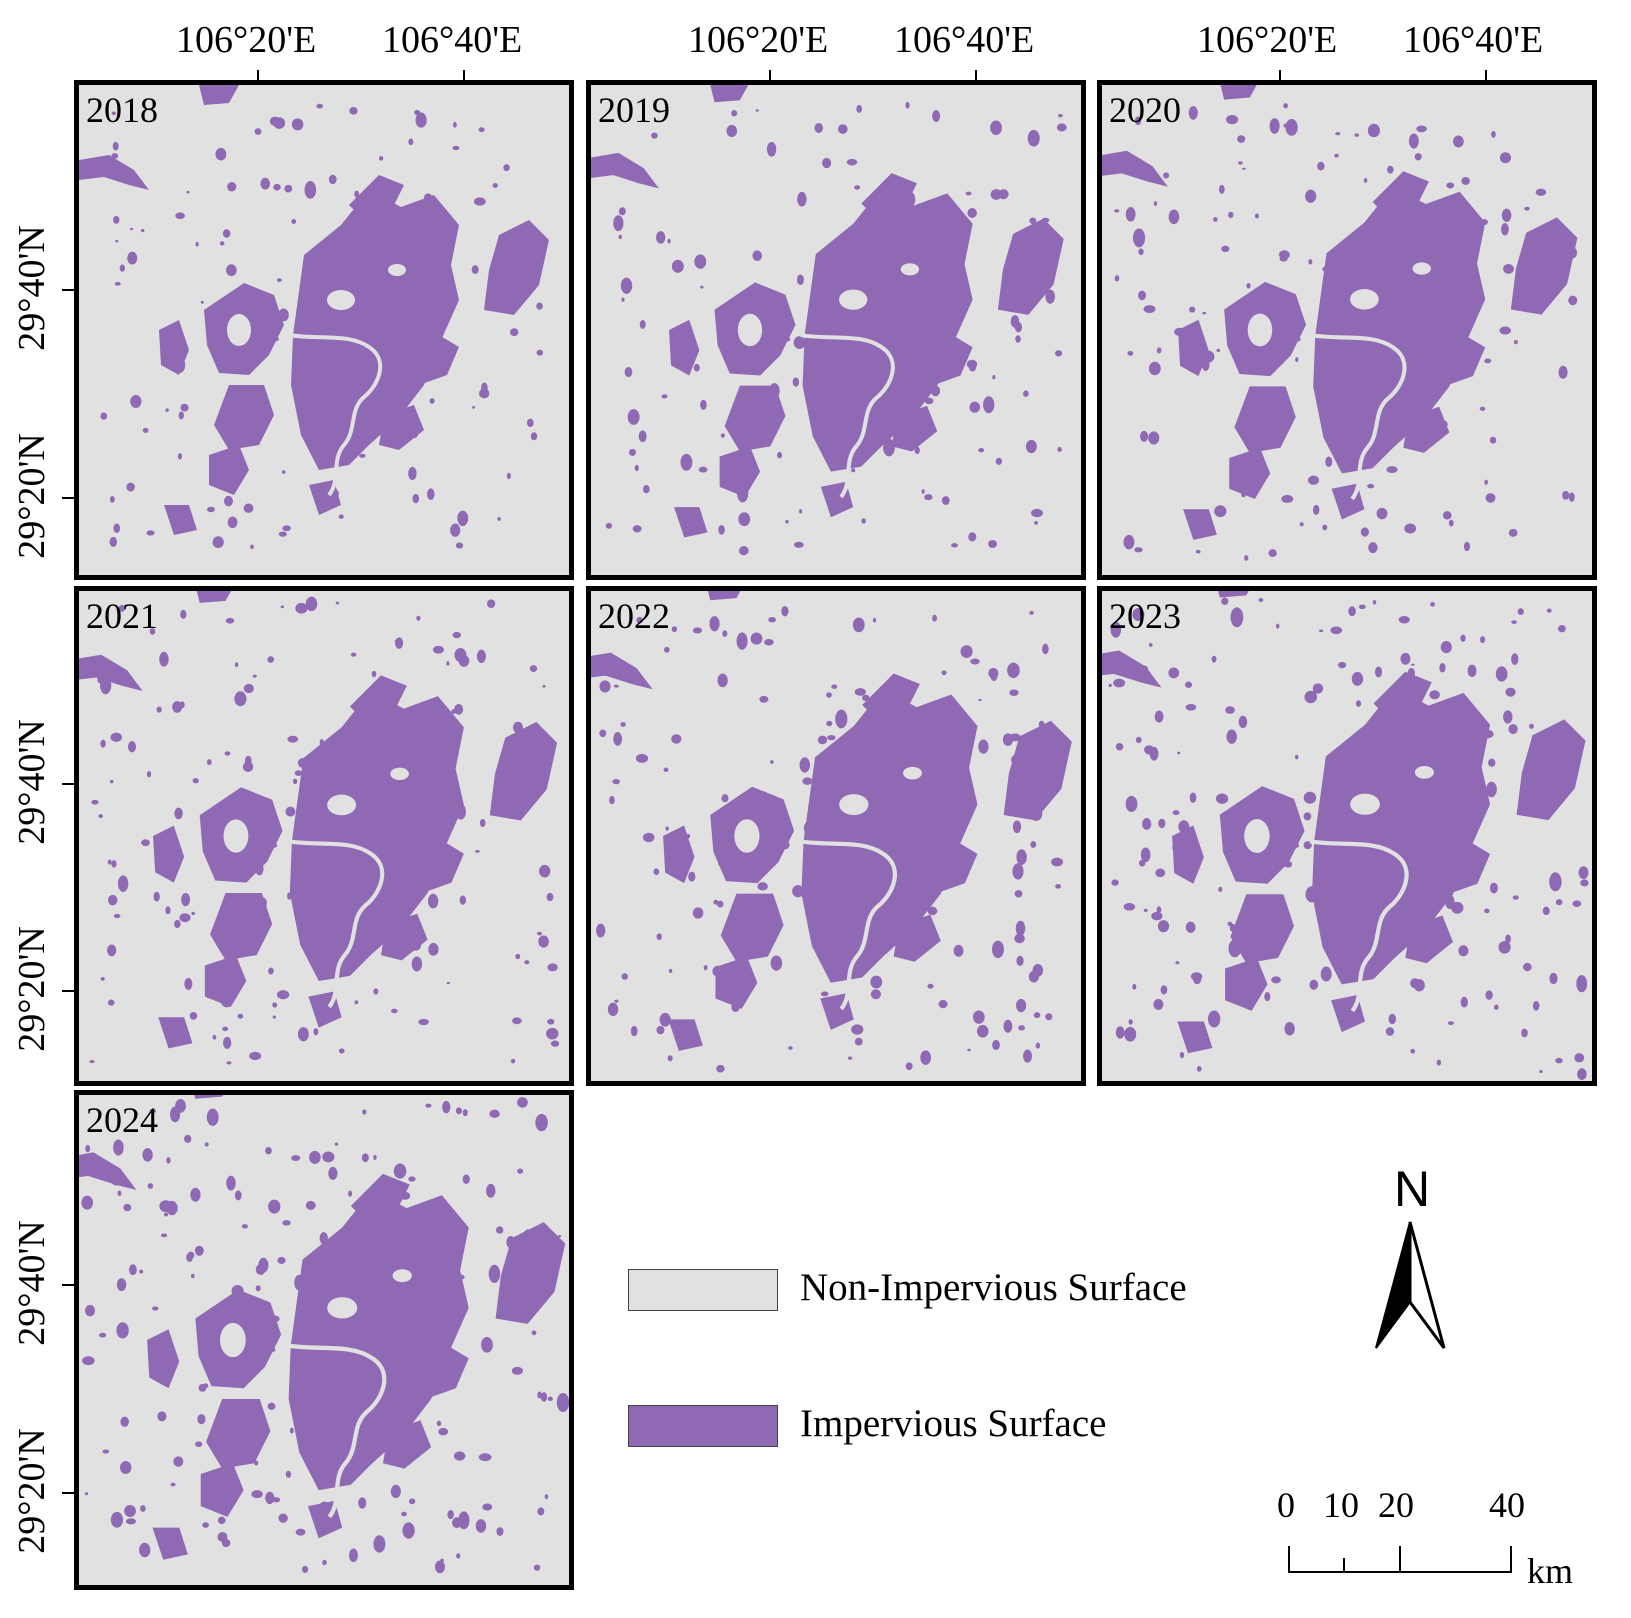  Describe the element at coordinates (31, 989) in the screenshot. I see `lat-label-row2-b: 29°20'N` at that location.